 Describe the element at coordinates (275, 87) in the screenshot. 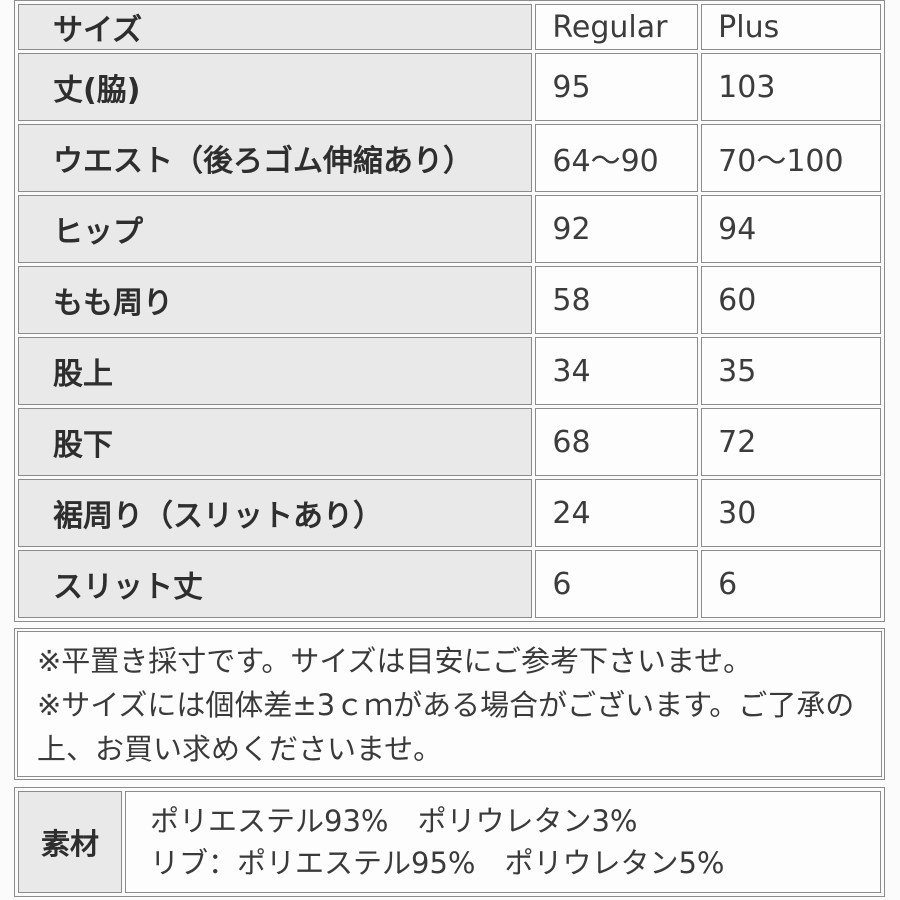

I see `row-label: 丈(脇)` at that location.